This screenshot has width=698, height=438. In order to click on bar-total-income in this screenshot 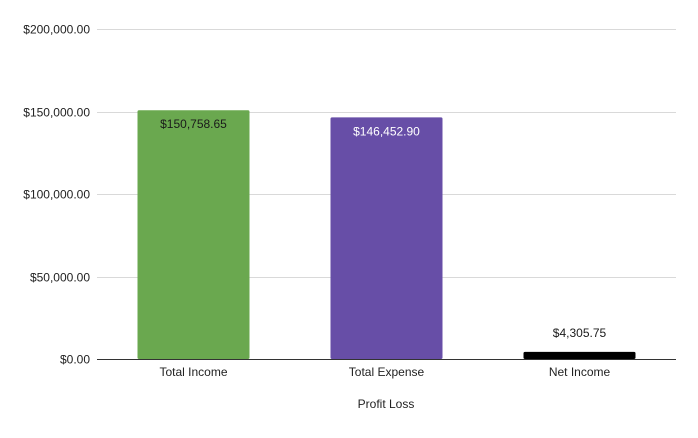, I will do `click(193, 234)`.